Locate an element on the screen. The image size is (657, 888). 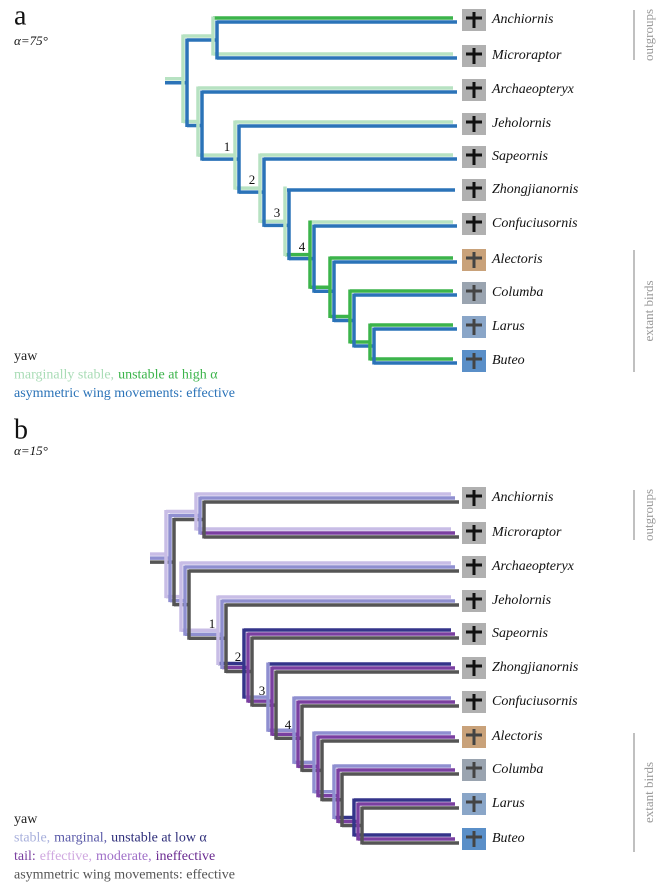
legend-entry: stable, is located at coordinates (32, 838).